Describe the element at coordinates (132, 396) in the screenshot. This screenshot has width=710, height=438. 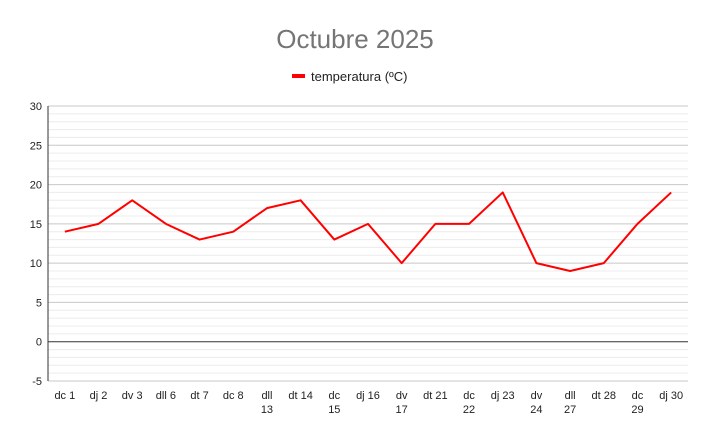
I see `x-tick-label: dv 3` at that location.